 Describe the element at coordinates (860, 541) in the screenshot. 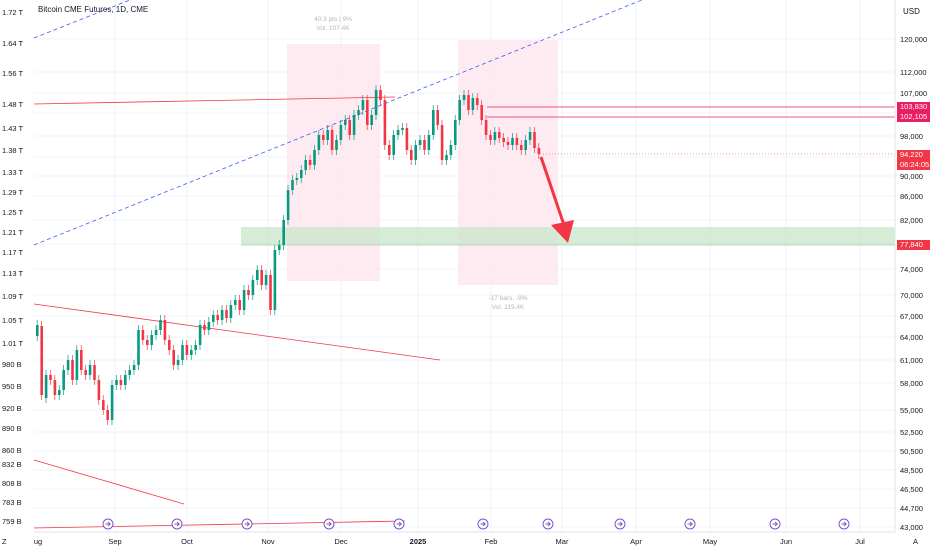

I see `time-scale-tick: Jul` at that location.